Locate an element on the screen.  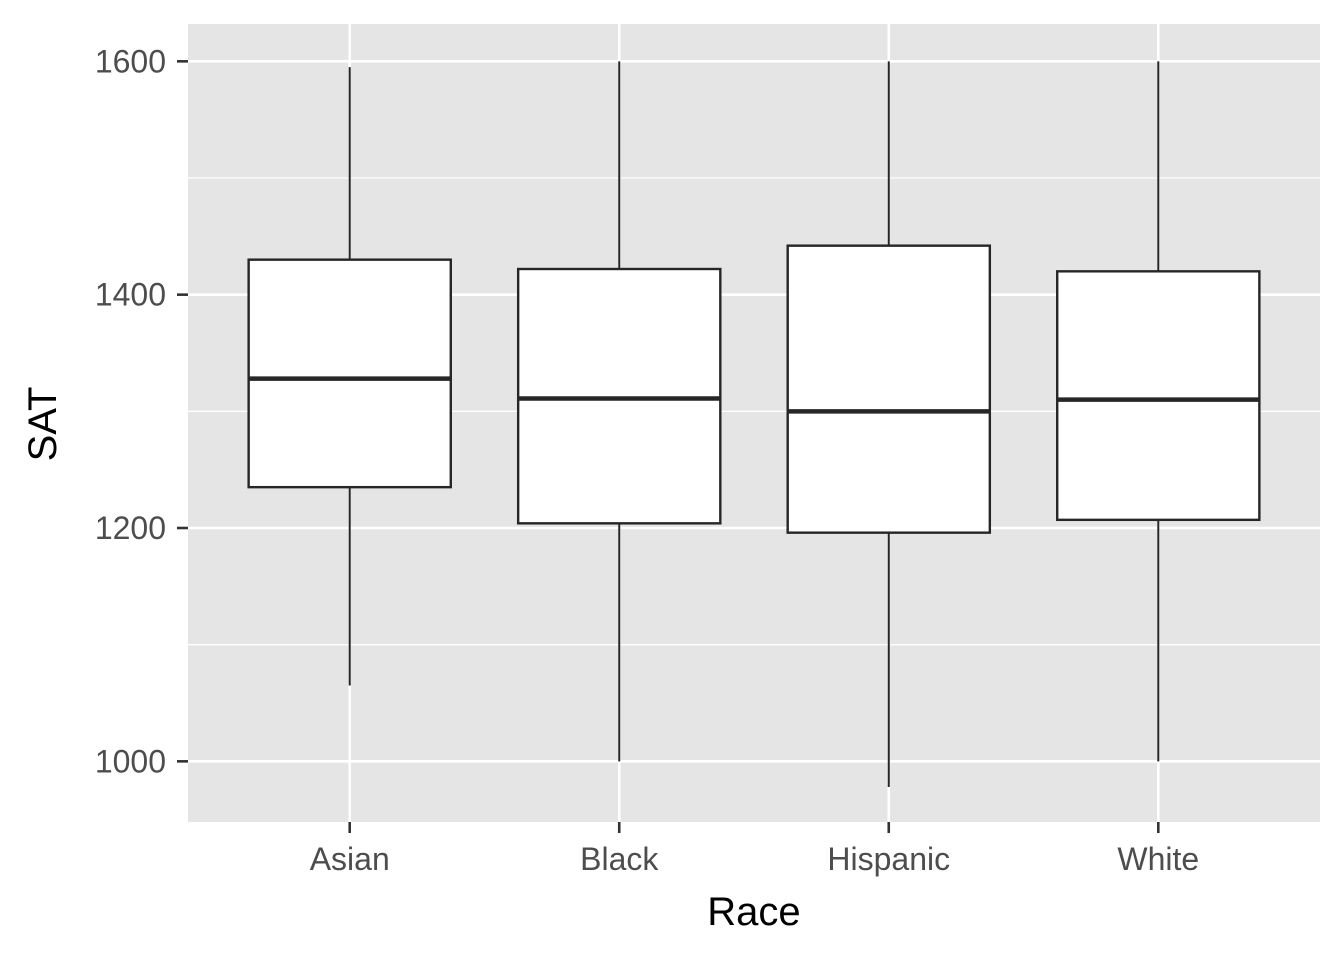
y-tick-label: 1400 is located at coordinates (130, 295).